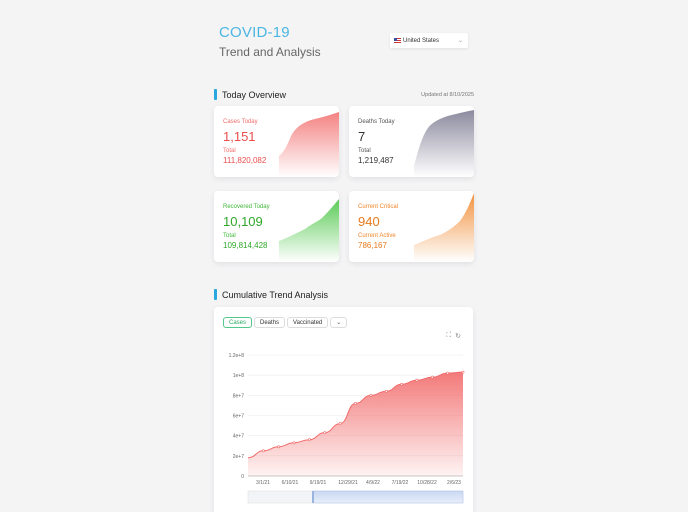 The image size is (688, 512). What do you see at coordinates (254, 32) in the screenshot?
I see `app-title: COVID-19` at bounding box center [254, 32].